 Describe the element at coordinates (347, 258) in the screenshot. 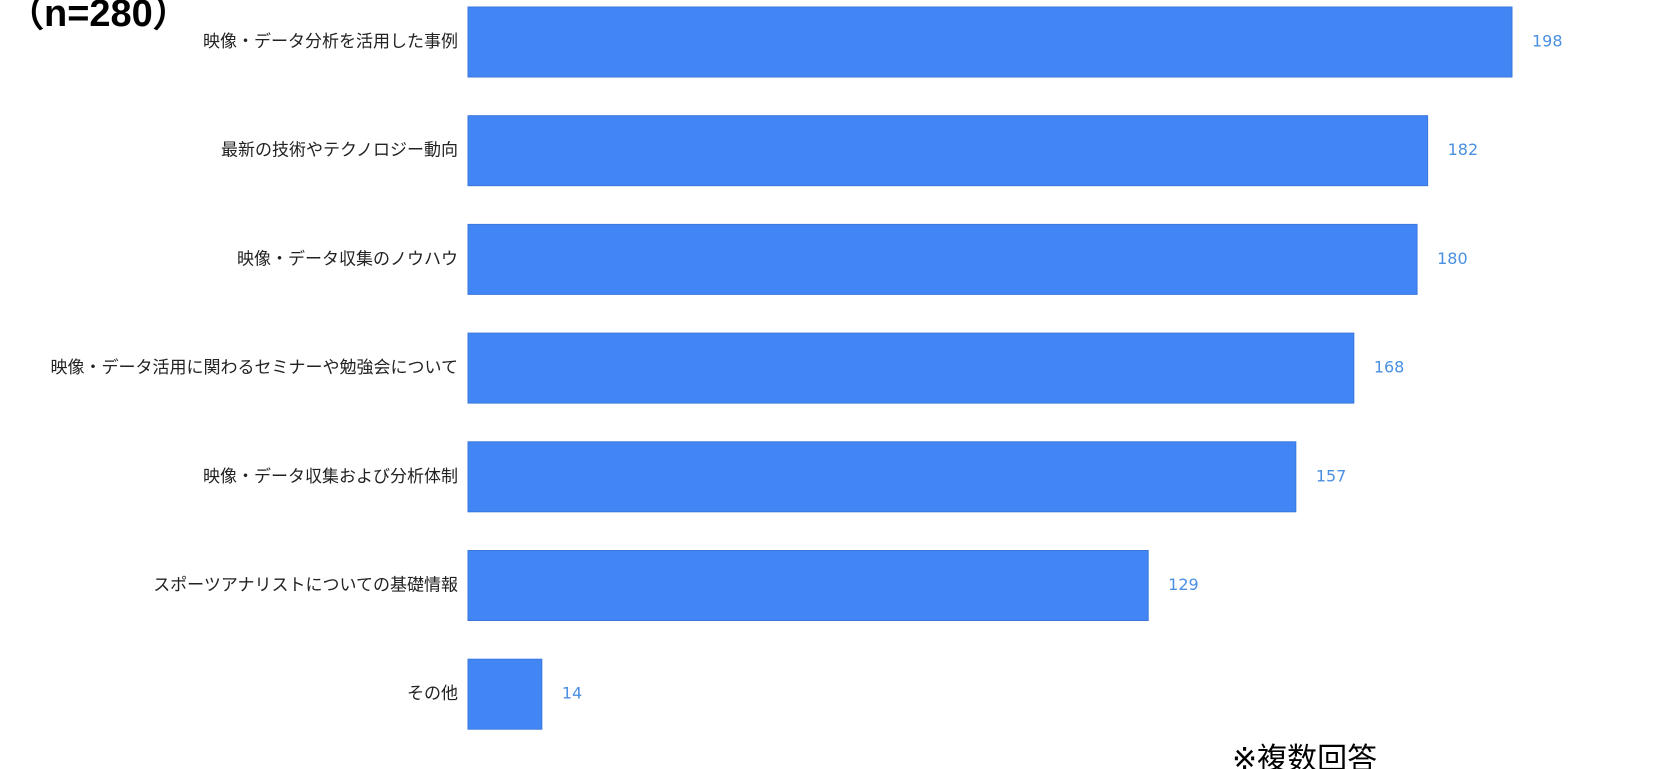

I see `category-label-3: 映像・データ収集のノウハウ` at that location.